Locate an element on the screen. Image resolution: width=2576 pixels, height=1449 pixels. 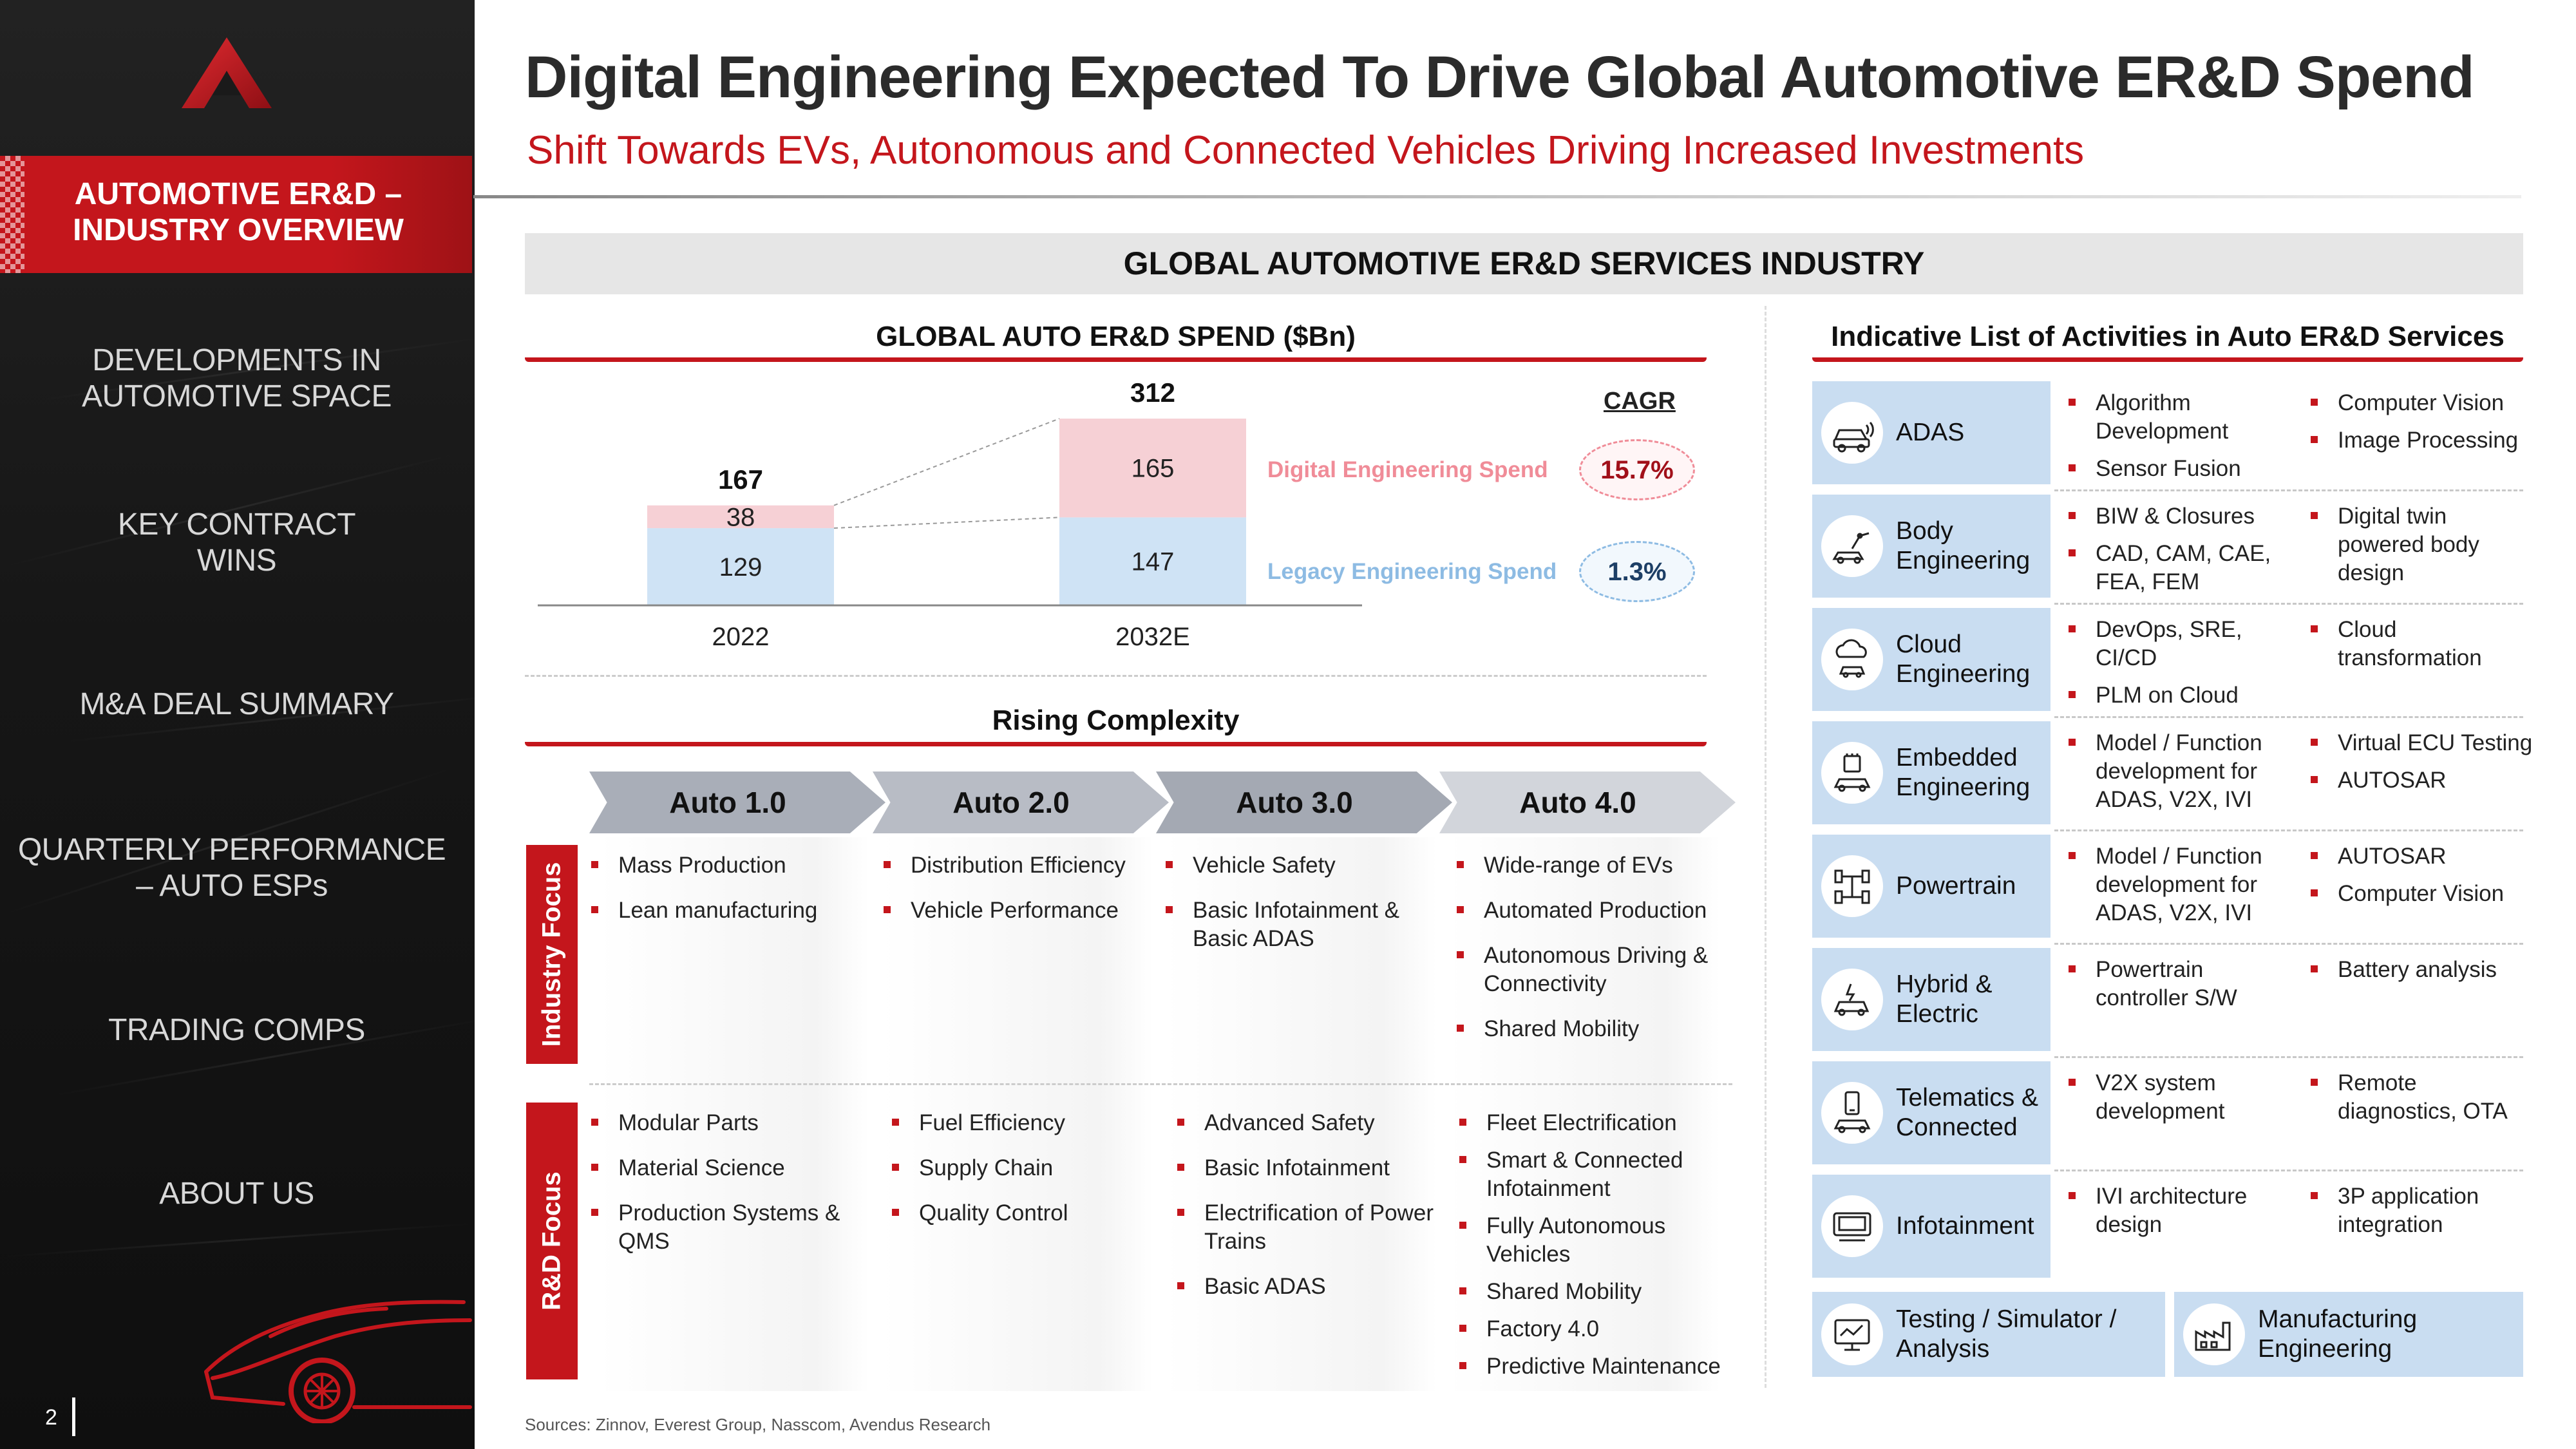
activity-bullets: Digital twin powered body design is located at coordinates (2423, 549).